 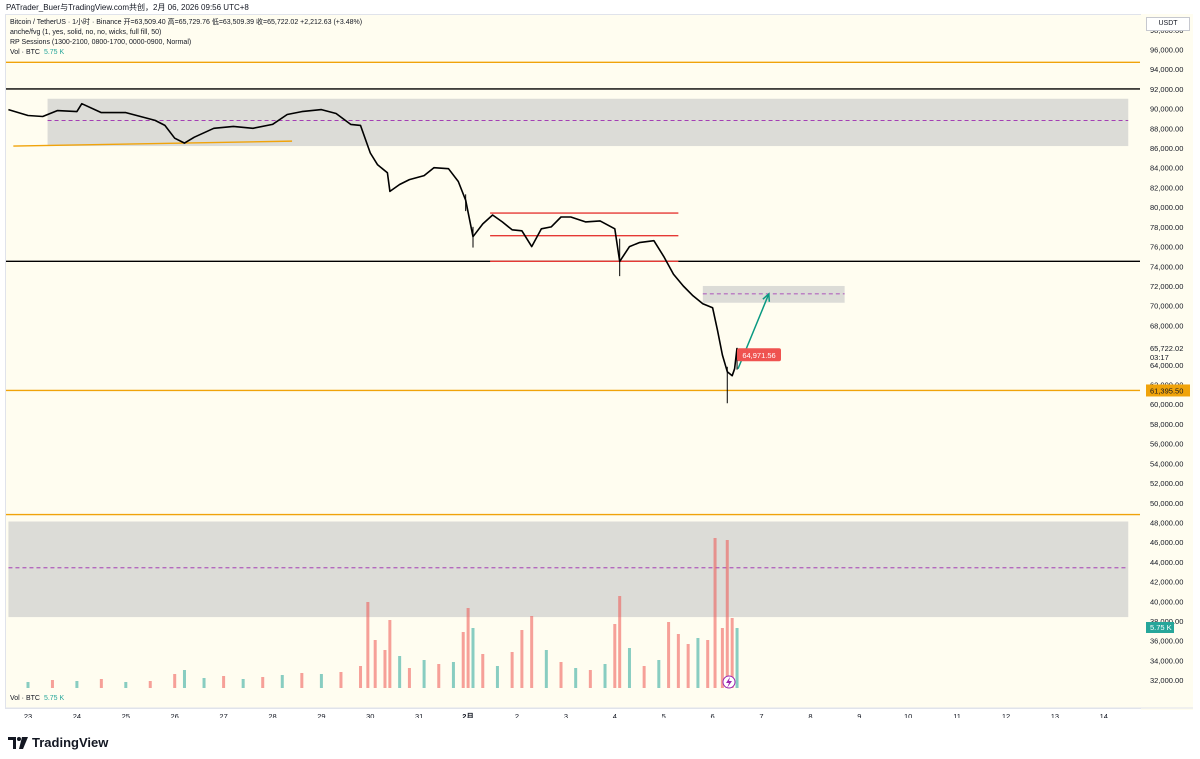 I want to click on time-tick-label: 28, so click(x=272, y=715).